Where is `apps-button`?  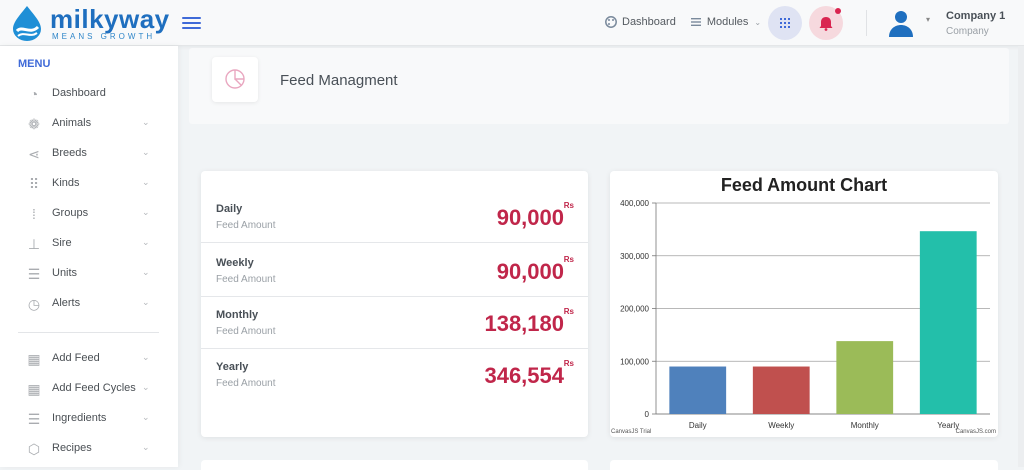 apps-button is located at coordinates (785, 23).